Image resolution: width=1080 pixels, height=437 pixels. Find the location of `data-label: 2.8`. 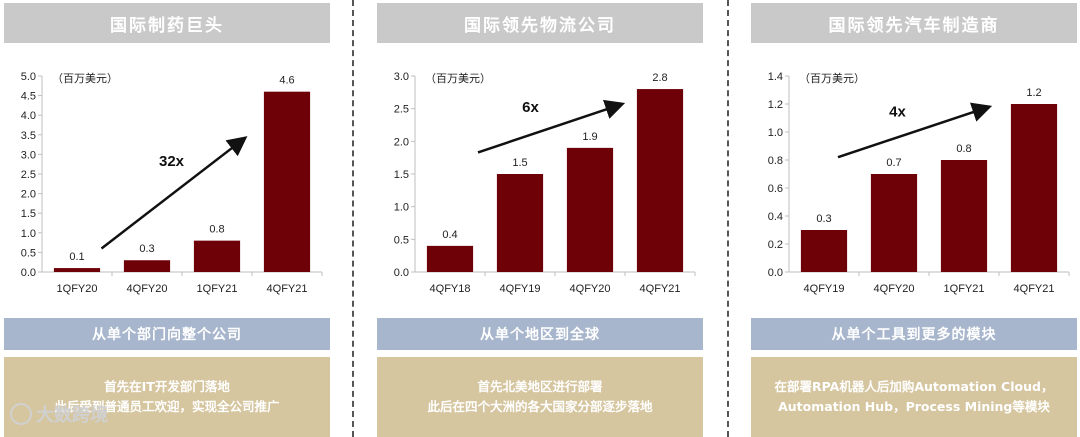

data-label: 2.8 is located at coordinates (659, 78).